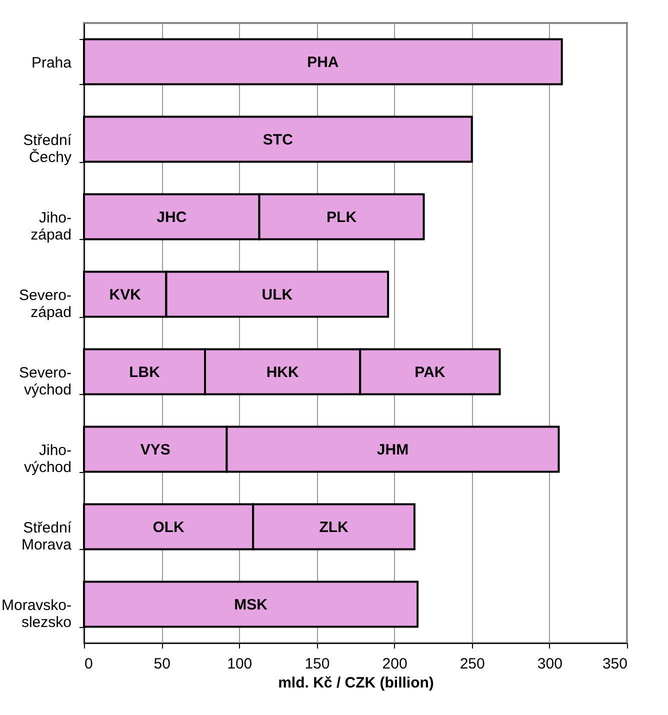  Describe the element at coordinates (341, 217) in the screenshot. I see `data-label: PLK` at that location.